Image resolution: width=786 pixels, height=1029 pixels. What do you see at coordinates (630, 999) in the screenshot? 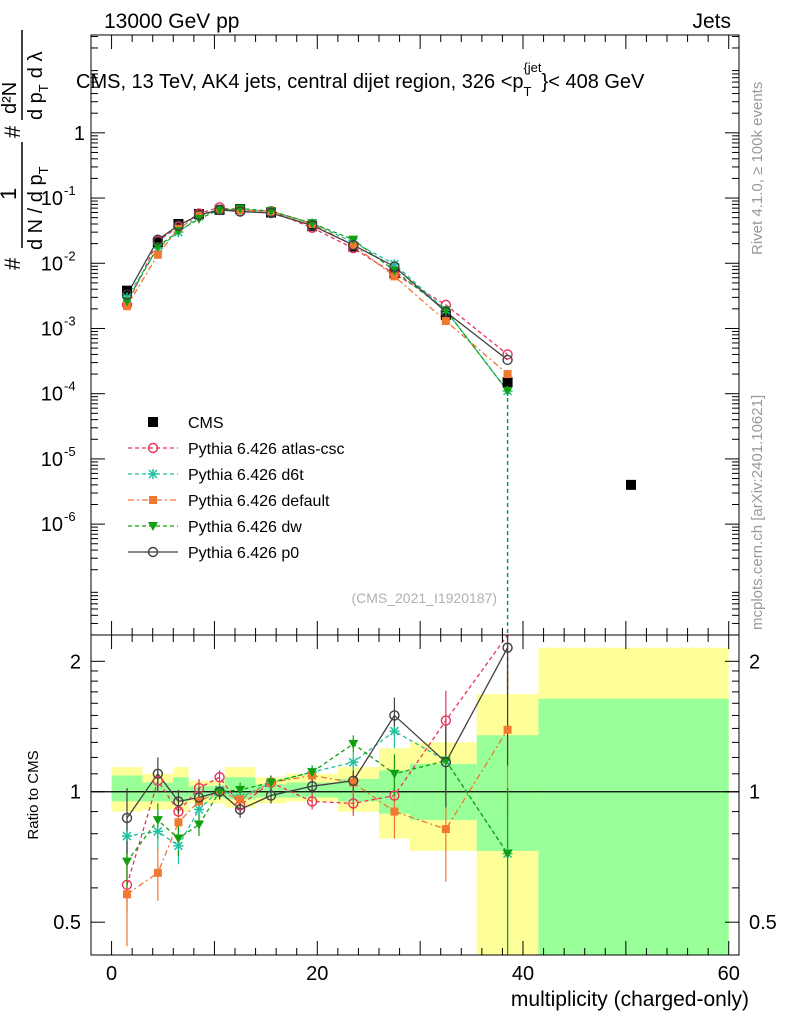
I see `xaxis-label: multiplicity (charged-only)` at bounding box center [630, 999].